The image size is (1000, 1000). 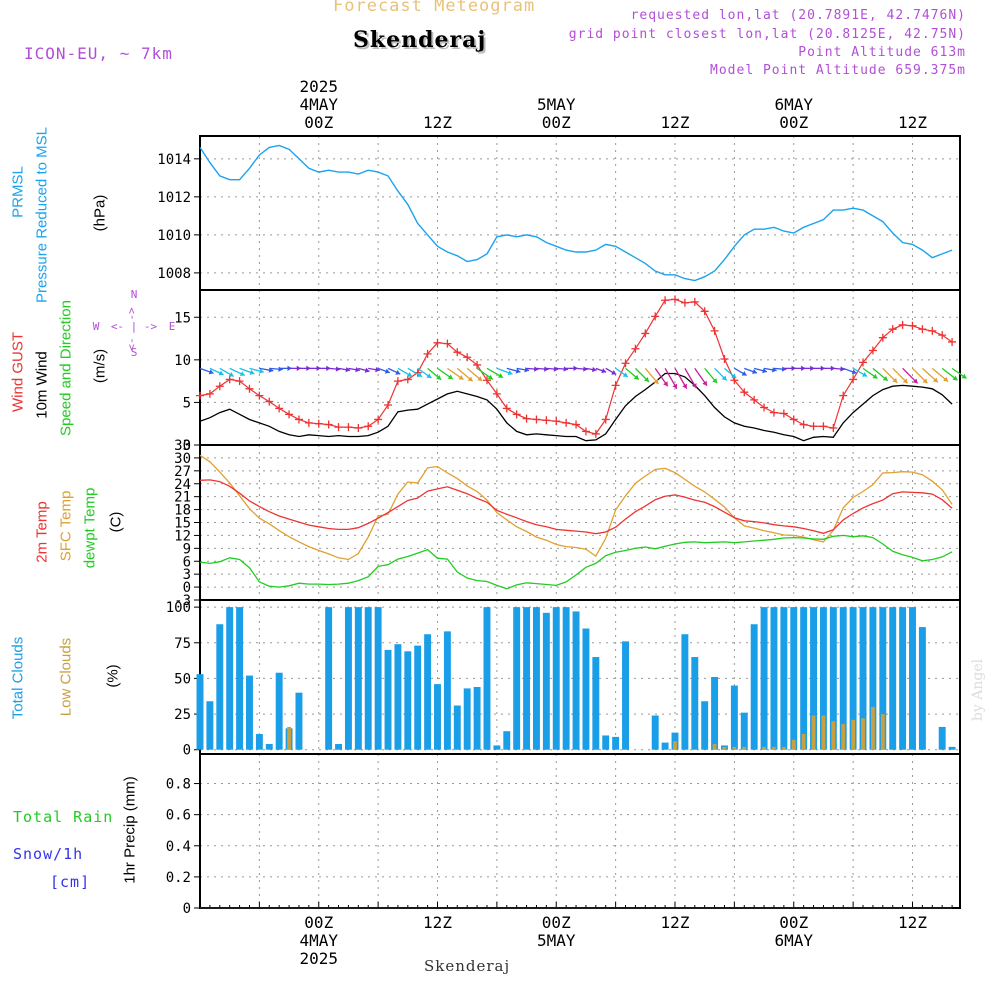 What do you see at coordinates (182, 715) in the screenshot?
I see `y-tick-label: 25` at bounding box center [182, 715].